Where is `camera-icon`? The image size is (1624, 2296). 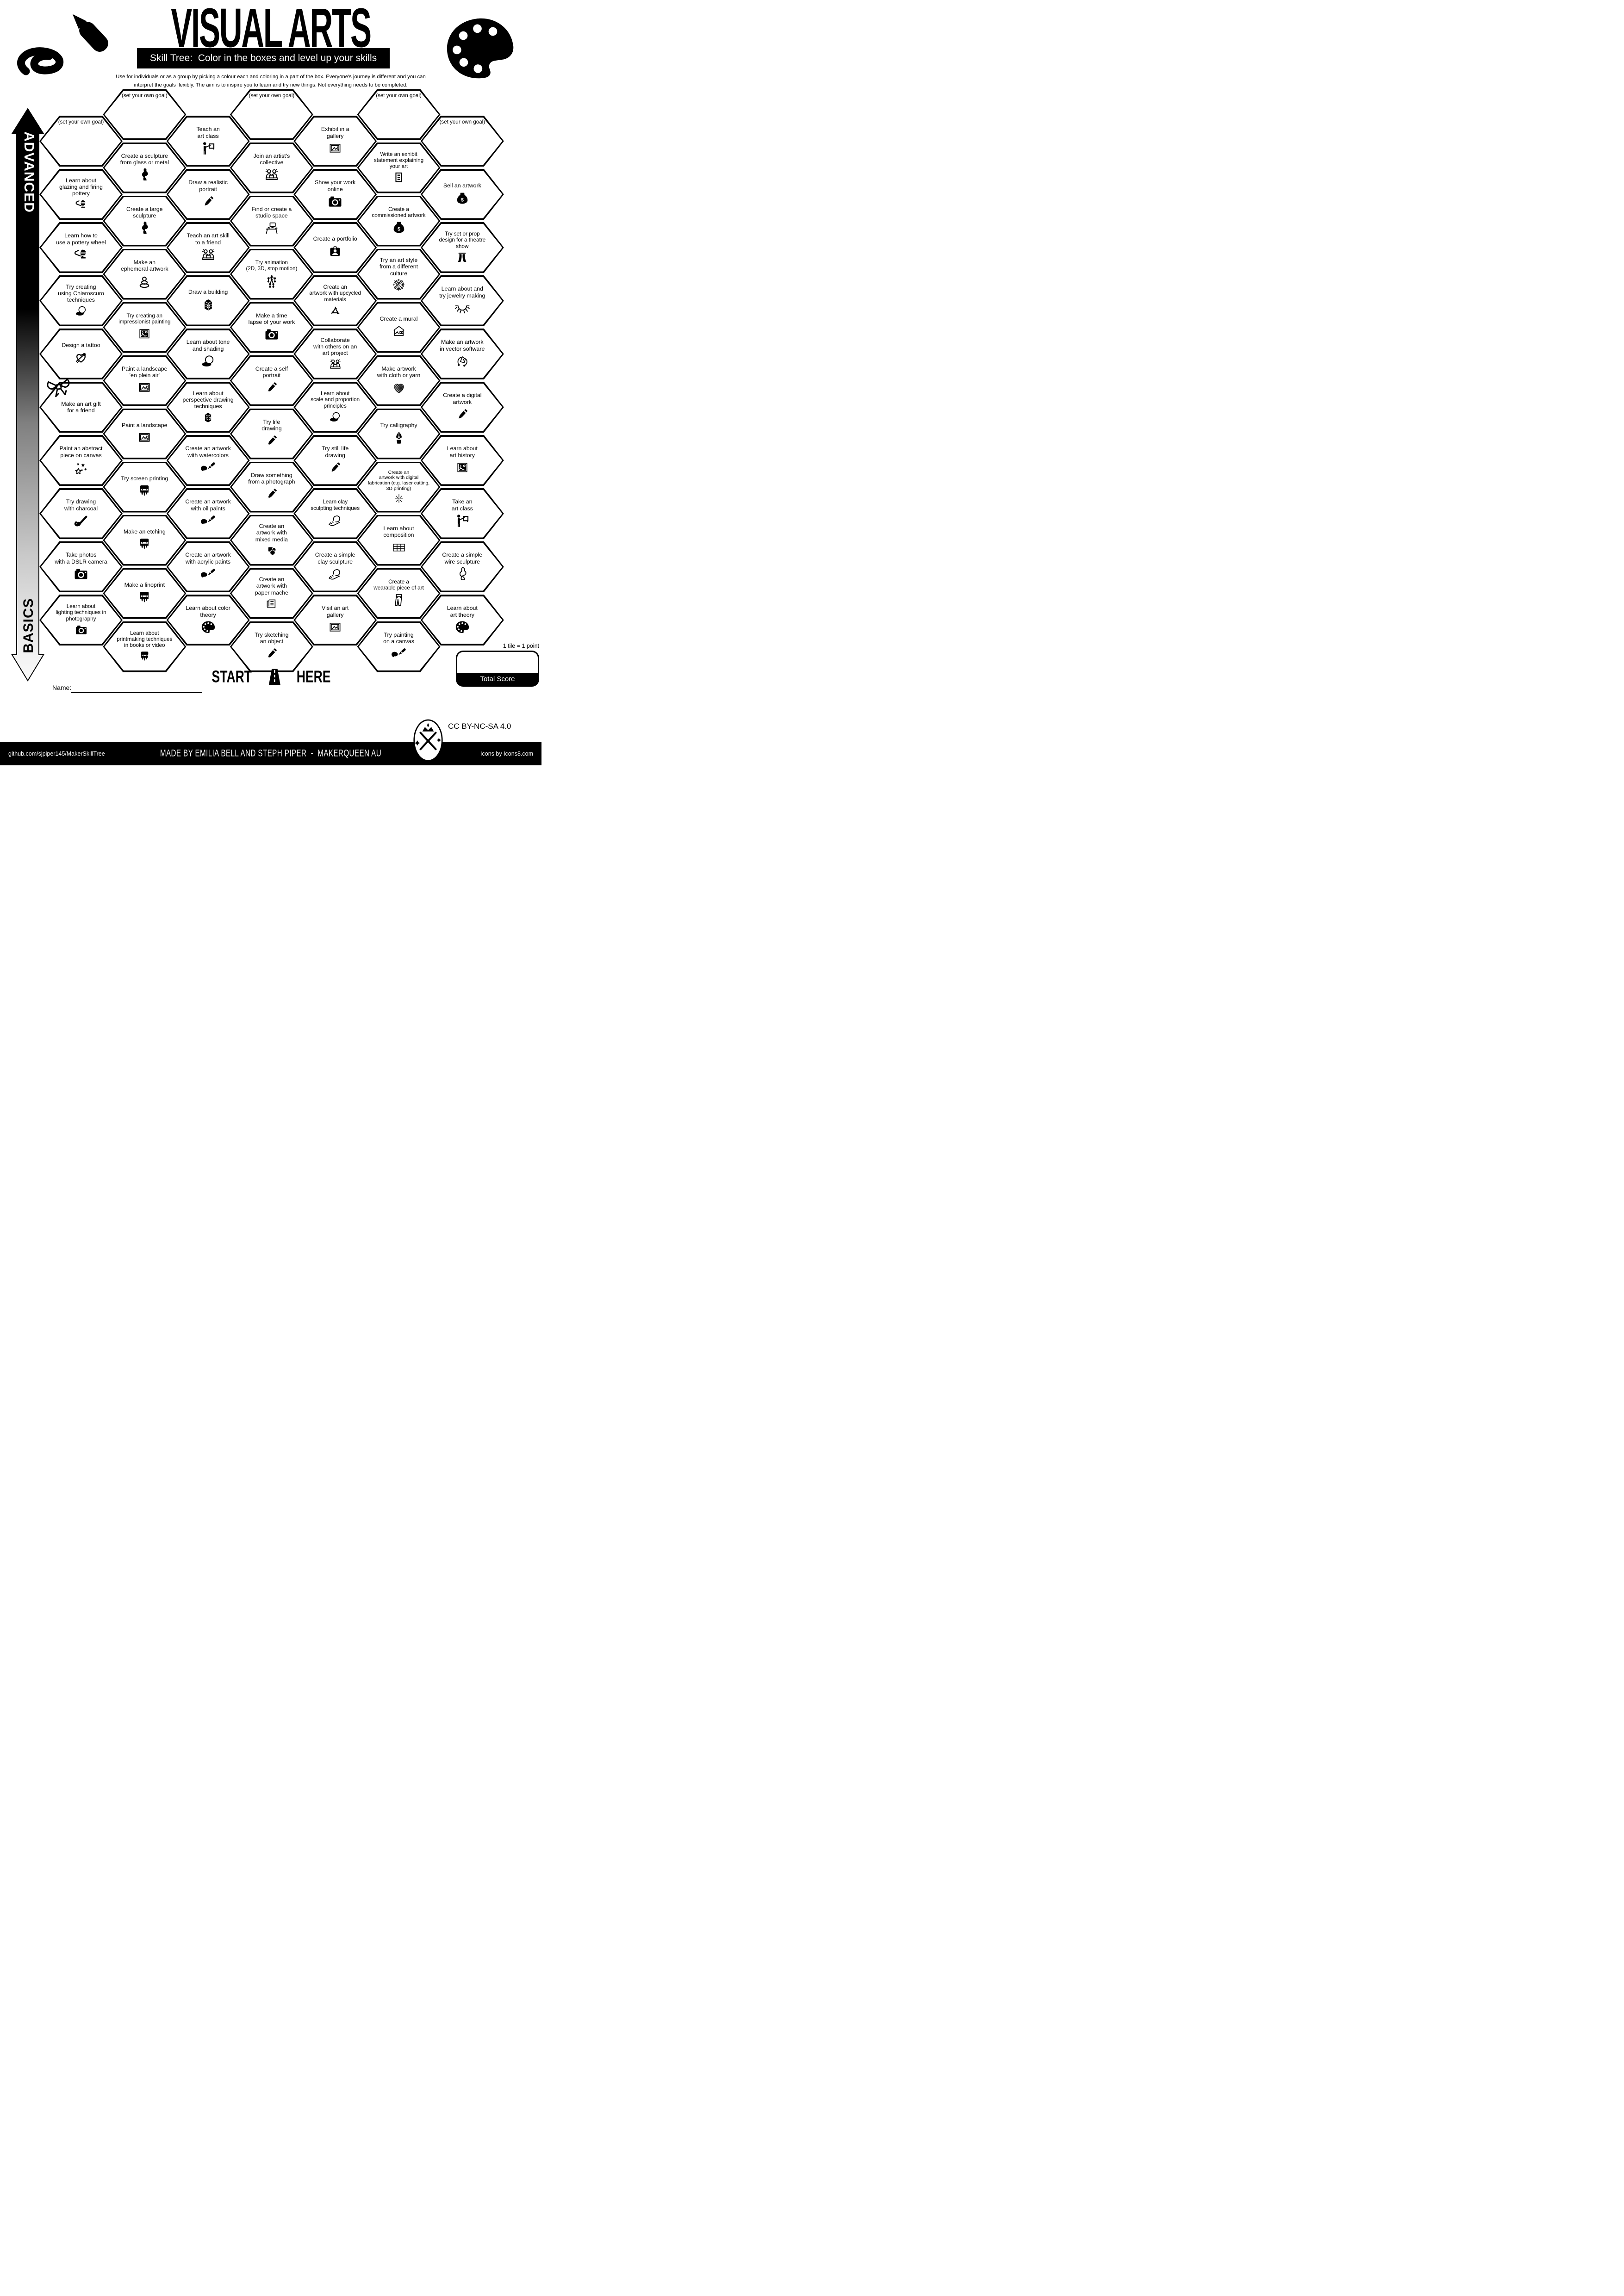
camera-icon is located at coordinates (272, 335).